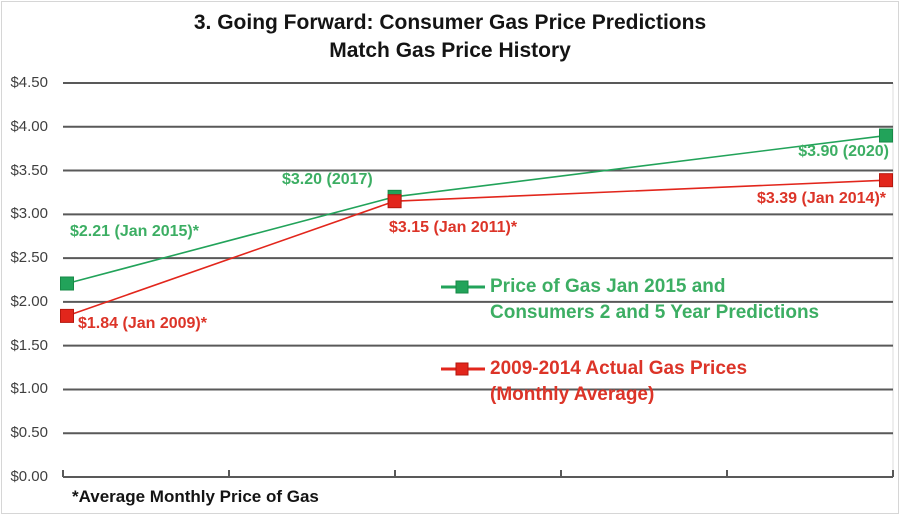 This screenshot has height=515, width=900. Describe the element at coordinates (463, 369) in the screenshot. I see `actual-legend-marker-icon` at that location.